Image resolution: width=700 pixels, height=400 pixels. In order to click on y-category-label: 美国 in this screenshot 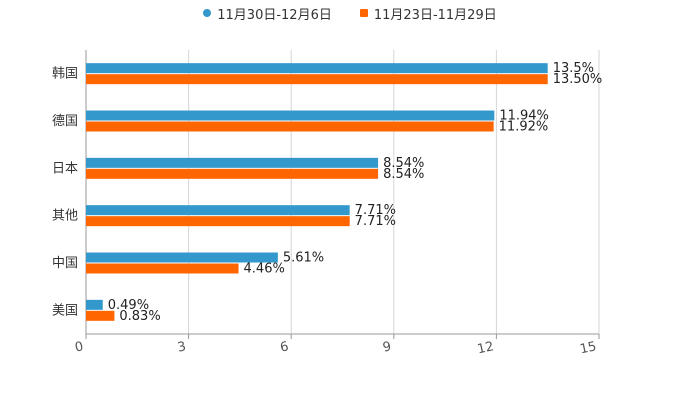, I will do `click(65, 310)`.